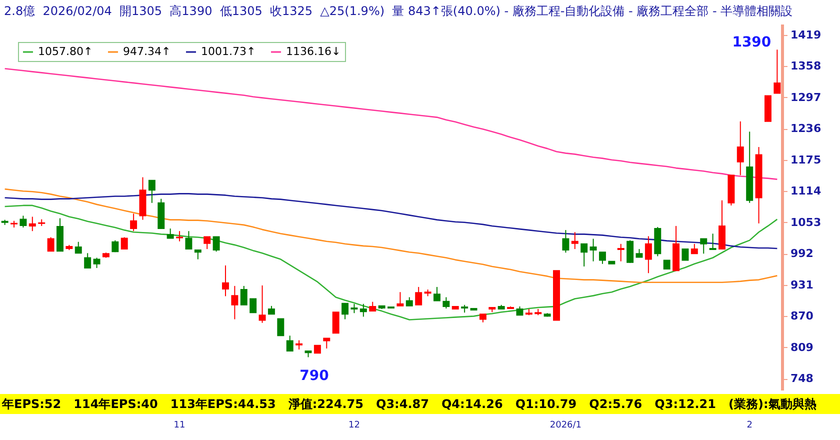 The height and width of the screenshot is (440, 840). Describe the element at coordinates (802, 316) in the screenshot. I see `y-tick-label: 870` at that location.